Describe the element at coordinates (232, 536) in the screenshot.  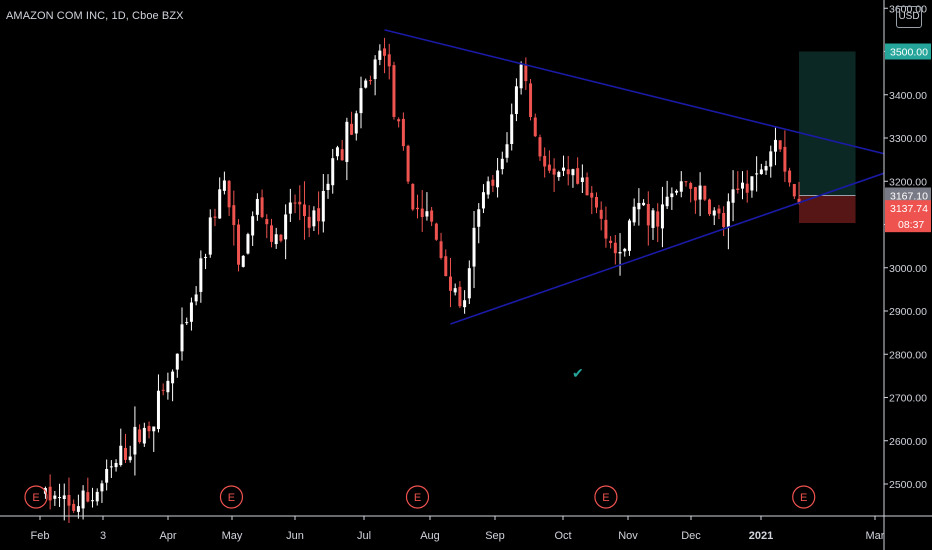
I see `time-tick-label: May` at that location.